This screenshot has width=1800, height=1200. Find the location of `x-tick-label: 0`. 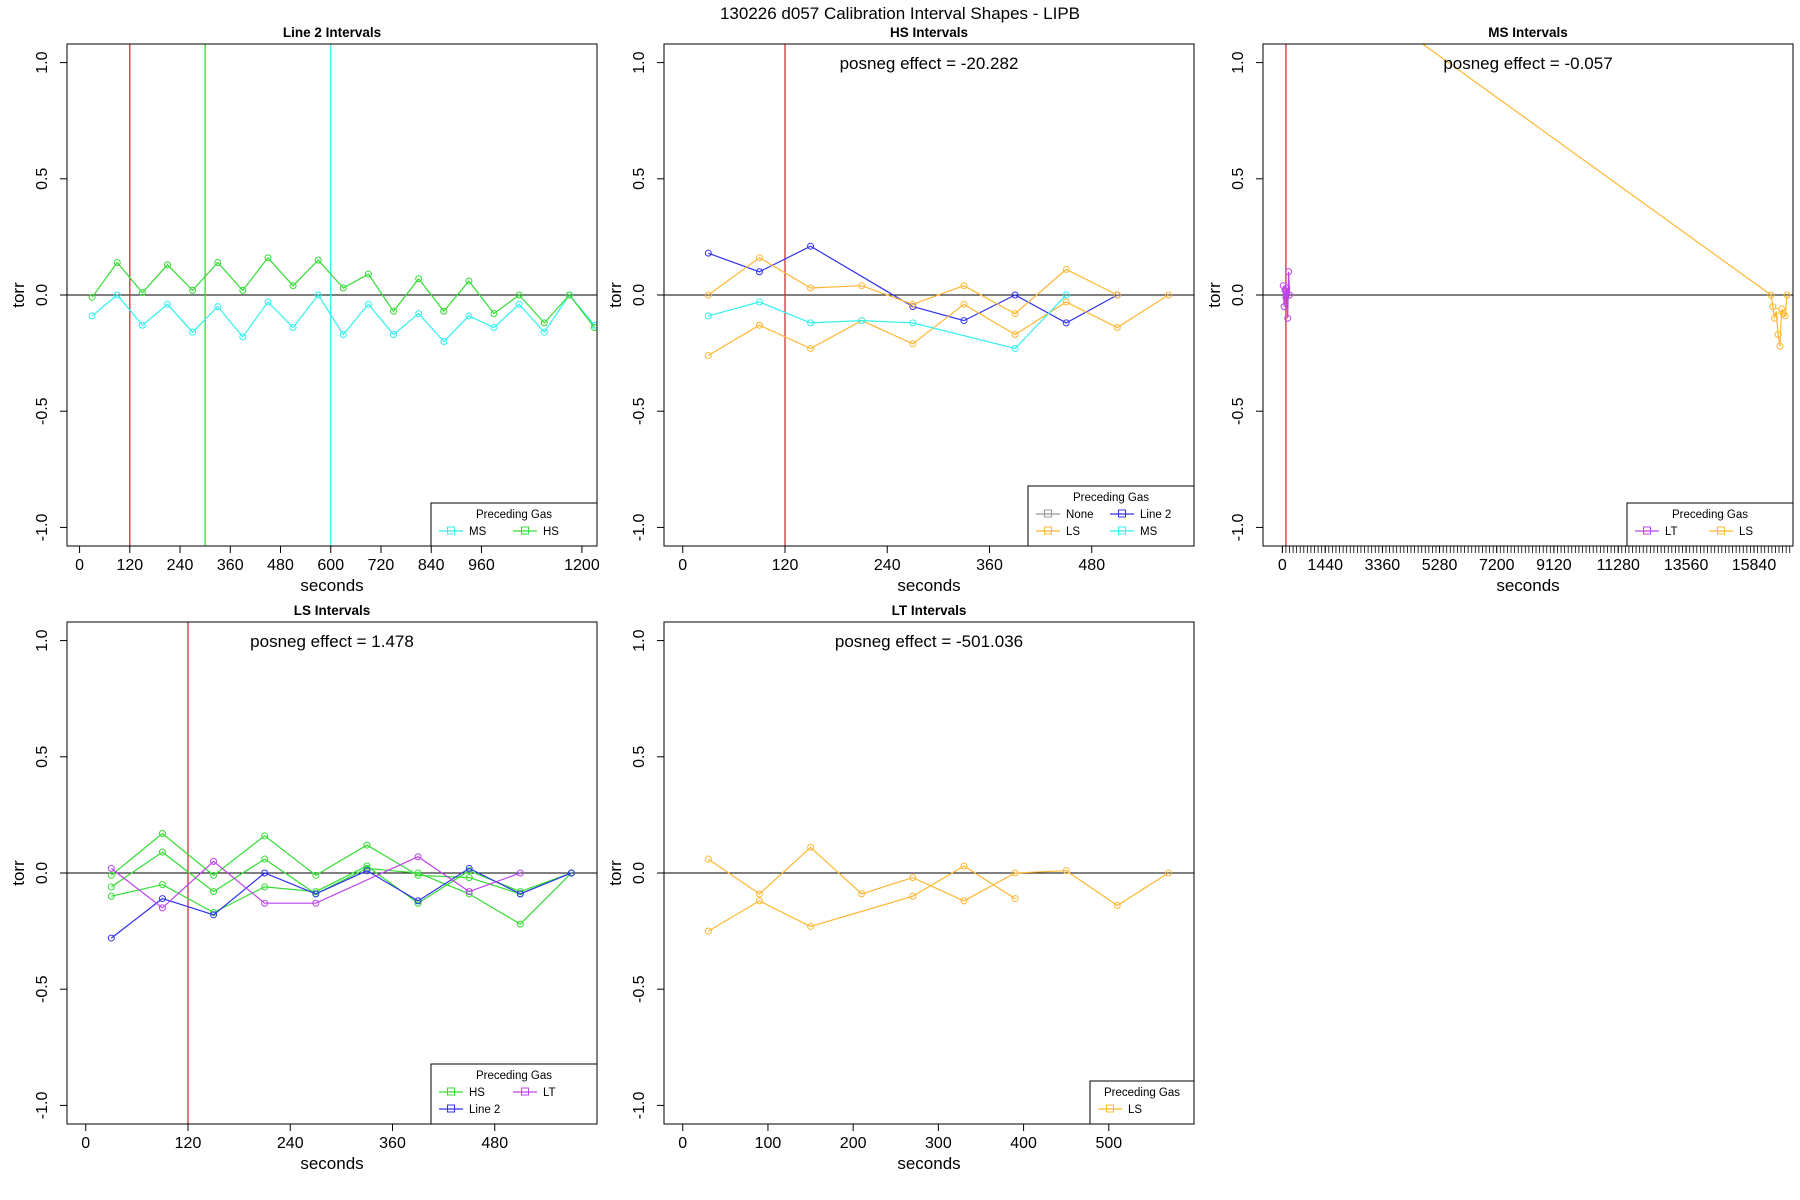

x-tick-label: 0 is located at coordinates (682, 1143).